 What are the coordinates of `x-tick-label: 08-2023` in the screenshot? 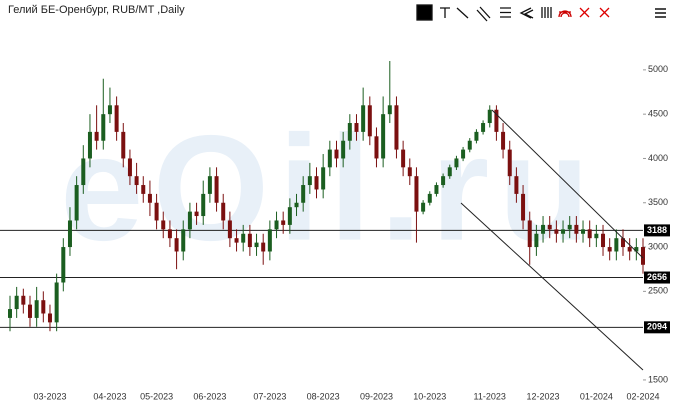 It's located at (323, 396).